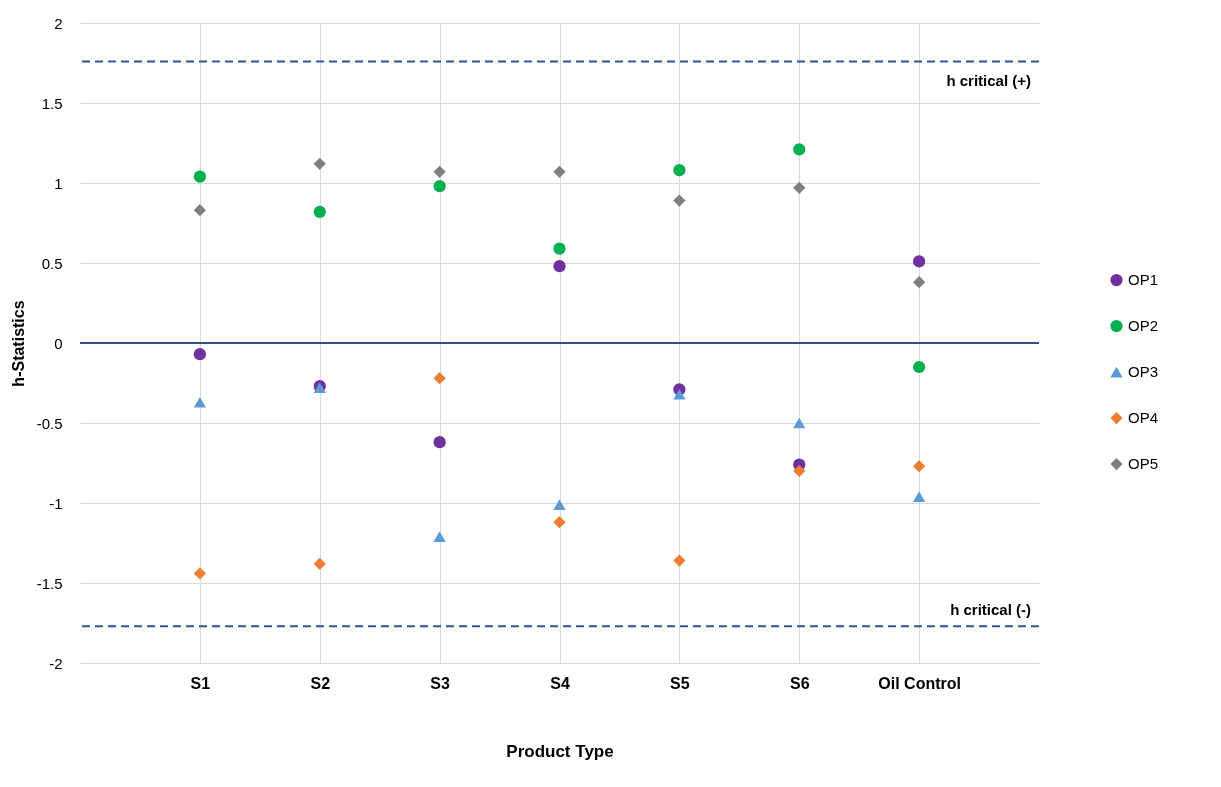 The image size is (1221, 787). I want to click on legend-label: OP2, so click(1143, 326).